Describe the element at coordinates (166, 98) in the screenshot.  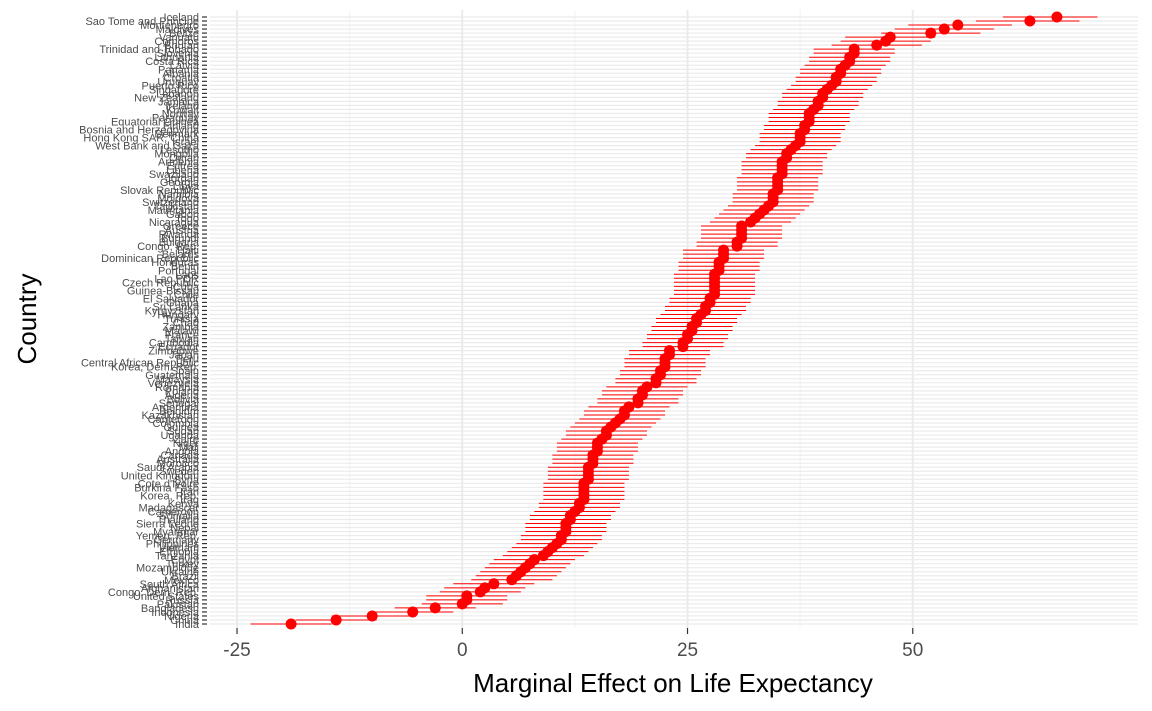
I see `y-tick-label: New Zealand` at that location.